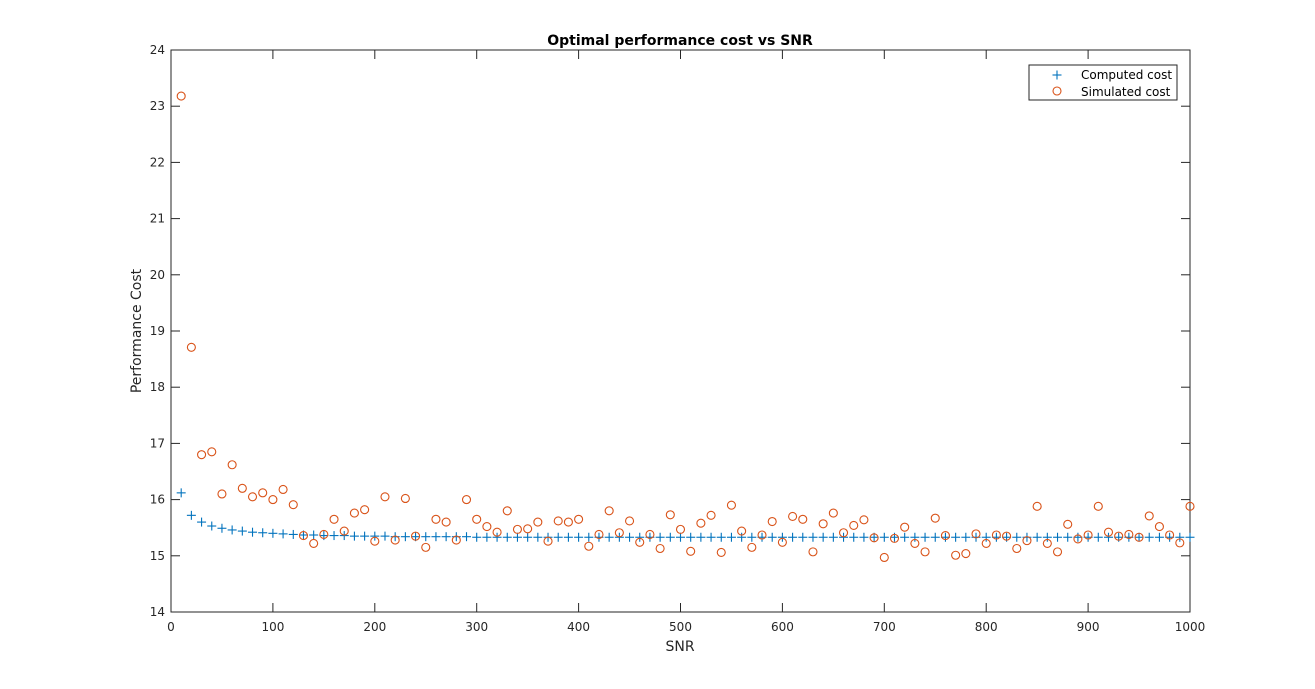 The height and width of the screenshot is (689, 1315). Describe the element at coordinates (171, 627) in the screenshot. I see `x-tick-label-0: 0` at that location.